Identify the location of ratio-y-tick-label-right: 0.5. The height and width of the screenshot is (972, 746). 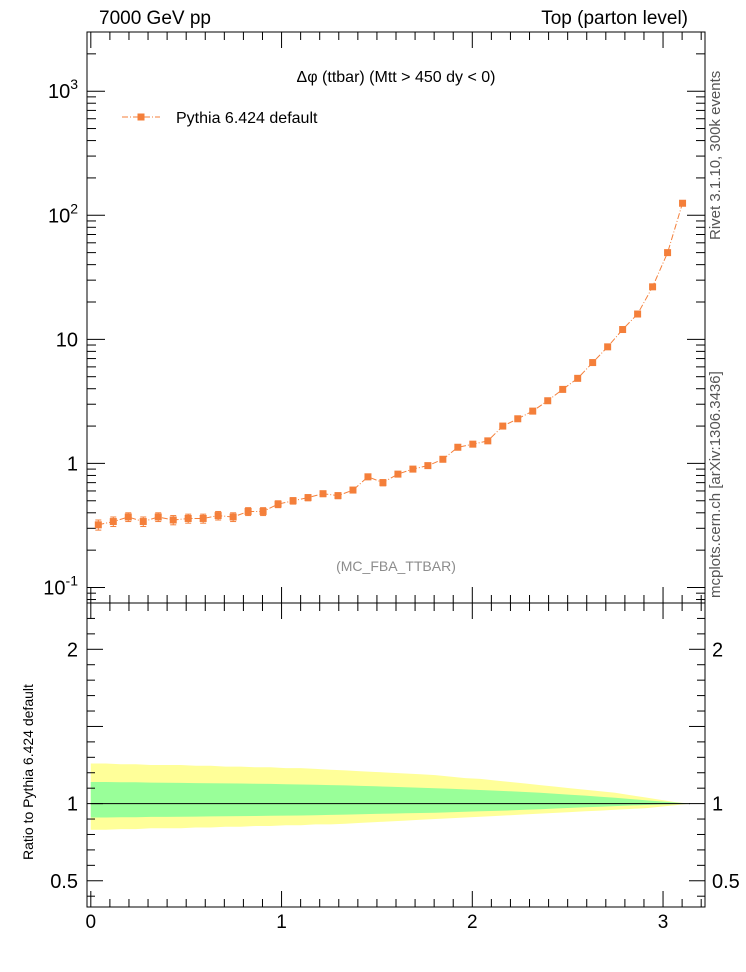
(726, 882).